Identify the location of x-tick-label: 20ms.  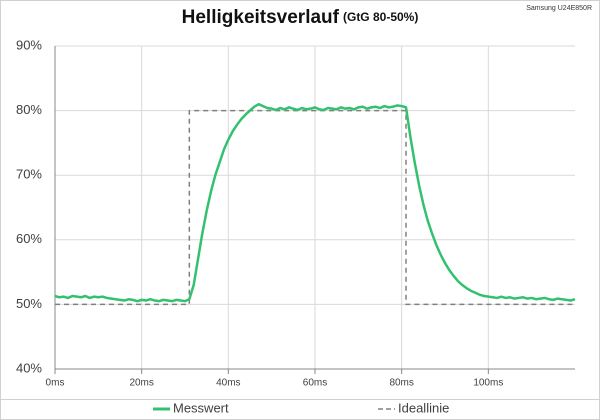
(141, 383).